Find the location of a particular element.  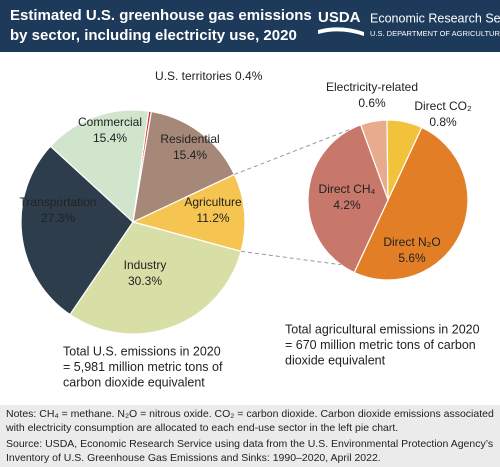

slice-label: U.S. territories 0.4% is located at coordinates (209, 76).